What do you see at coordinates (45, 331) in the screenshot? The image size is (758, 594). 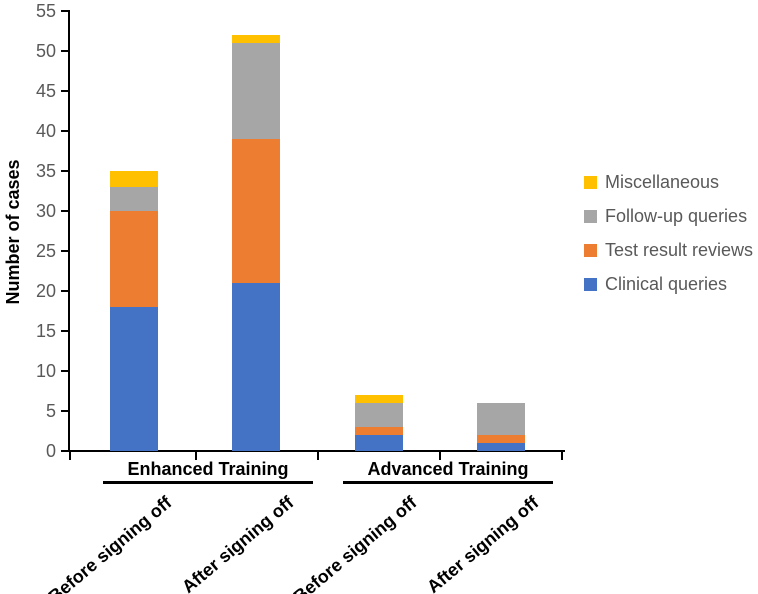 I see `y-axis-tick-label: 15` at bounding box center [45, 331].